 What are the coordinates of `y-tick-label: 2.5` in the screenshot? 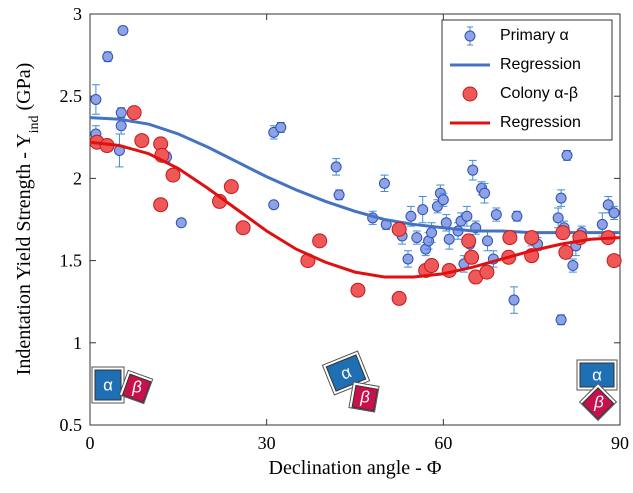 It's located at (71, 96).